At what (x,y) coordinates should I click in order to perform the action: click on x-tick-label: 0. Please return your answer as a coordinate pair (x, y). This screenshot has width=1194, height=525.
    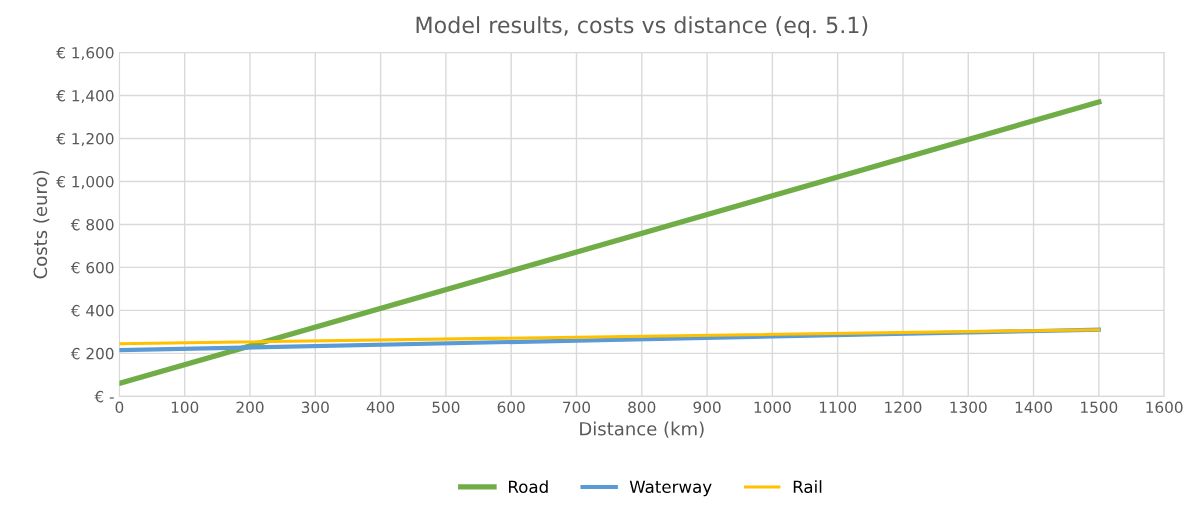
    Looking at the image, I should click on (119, 407).